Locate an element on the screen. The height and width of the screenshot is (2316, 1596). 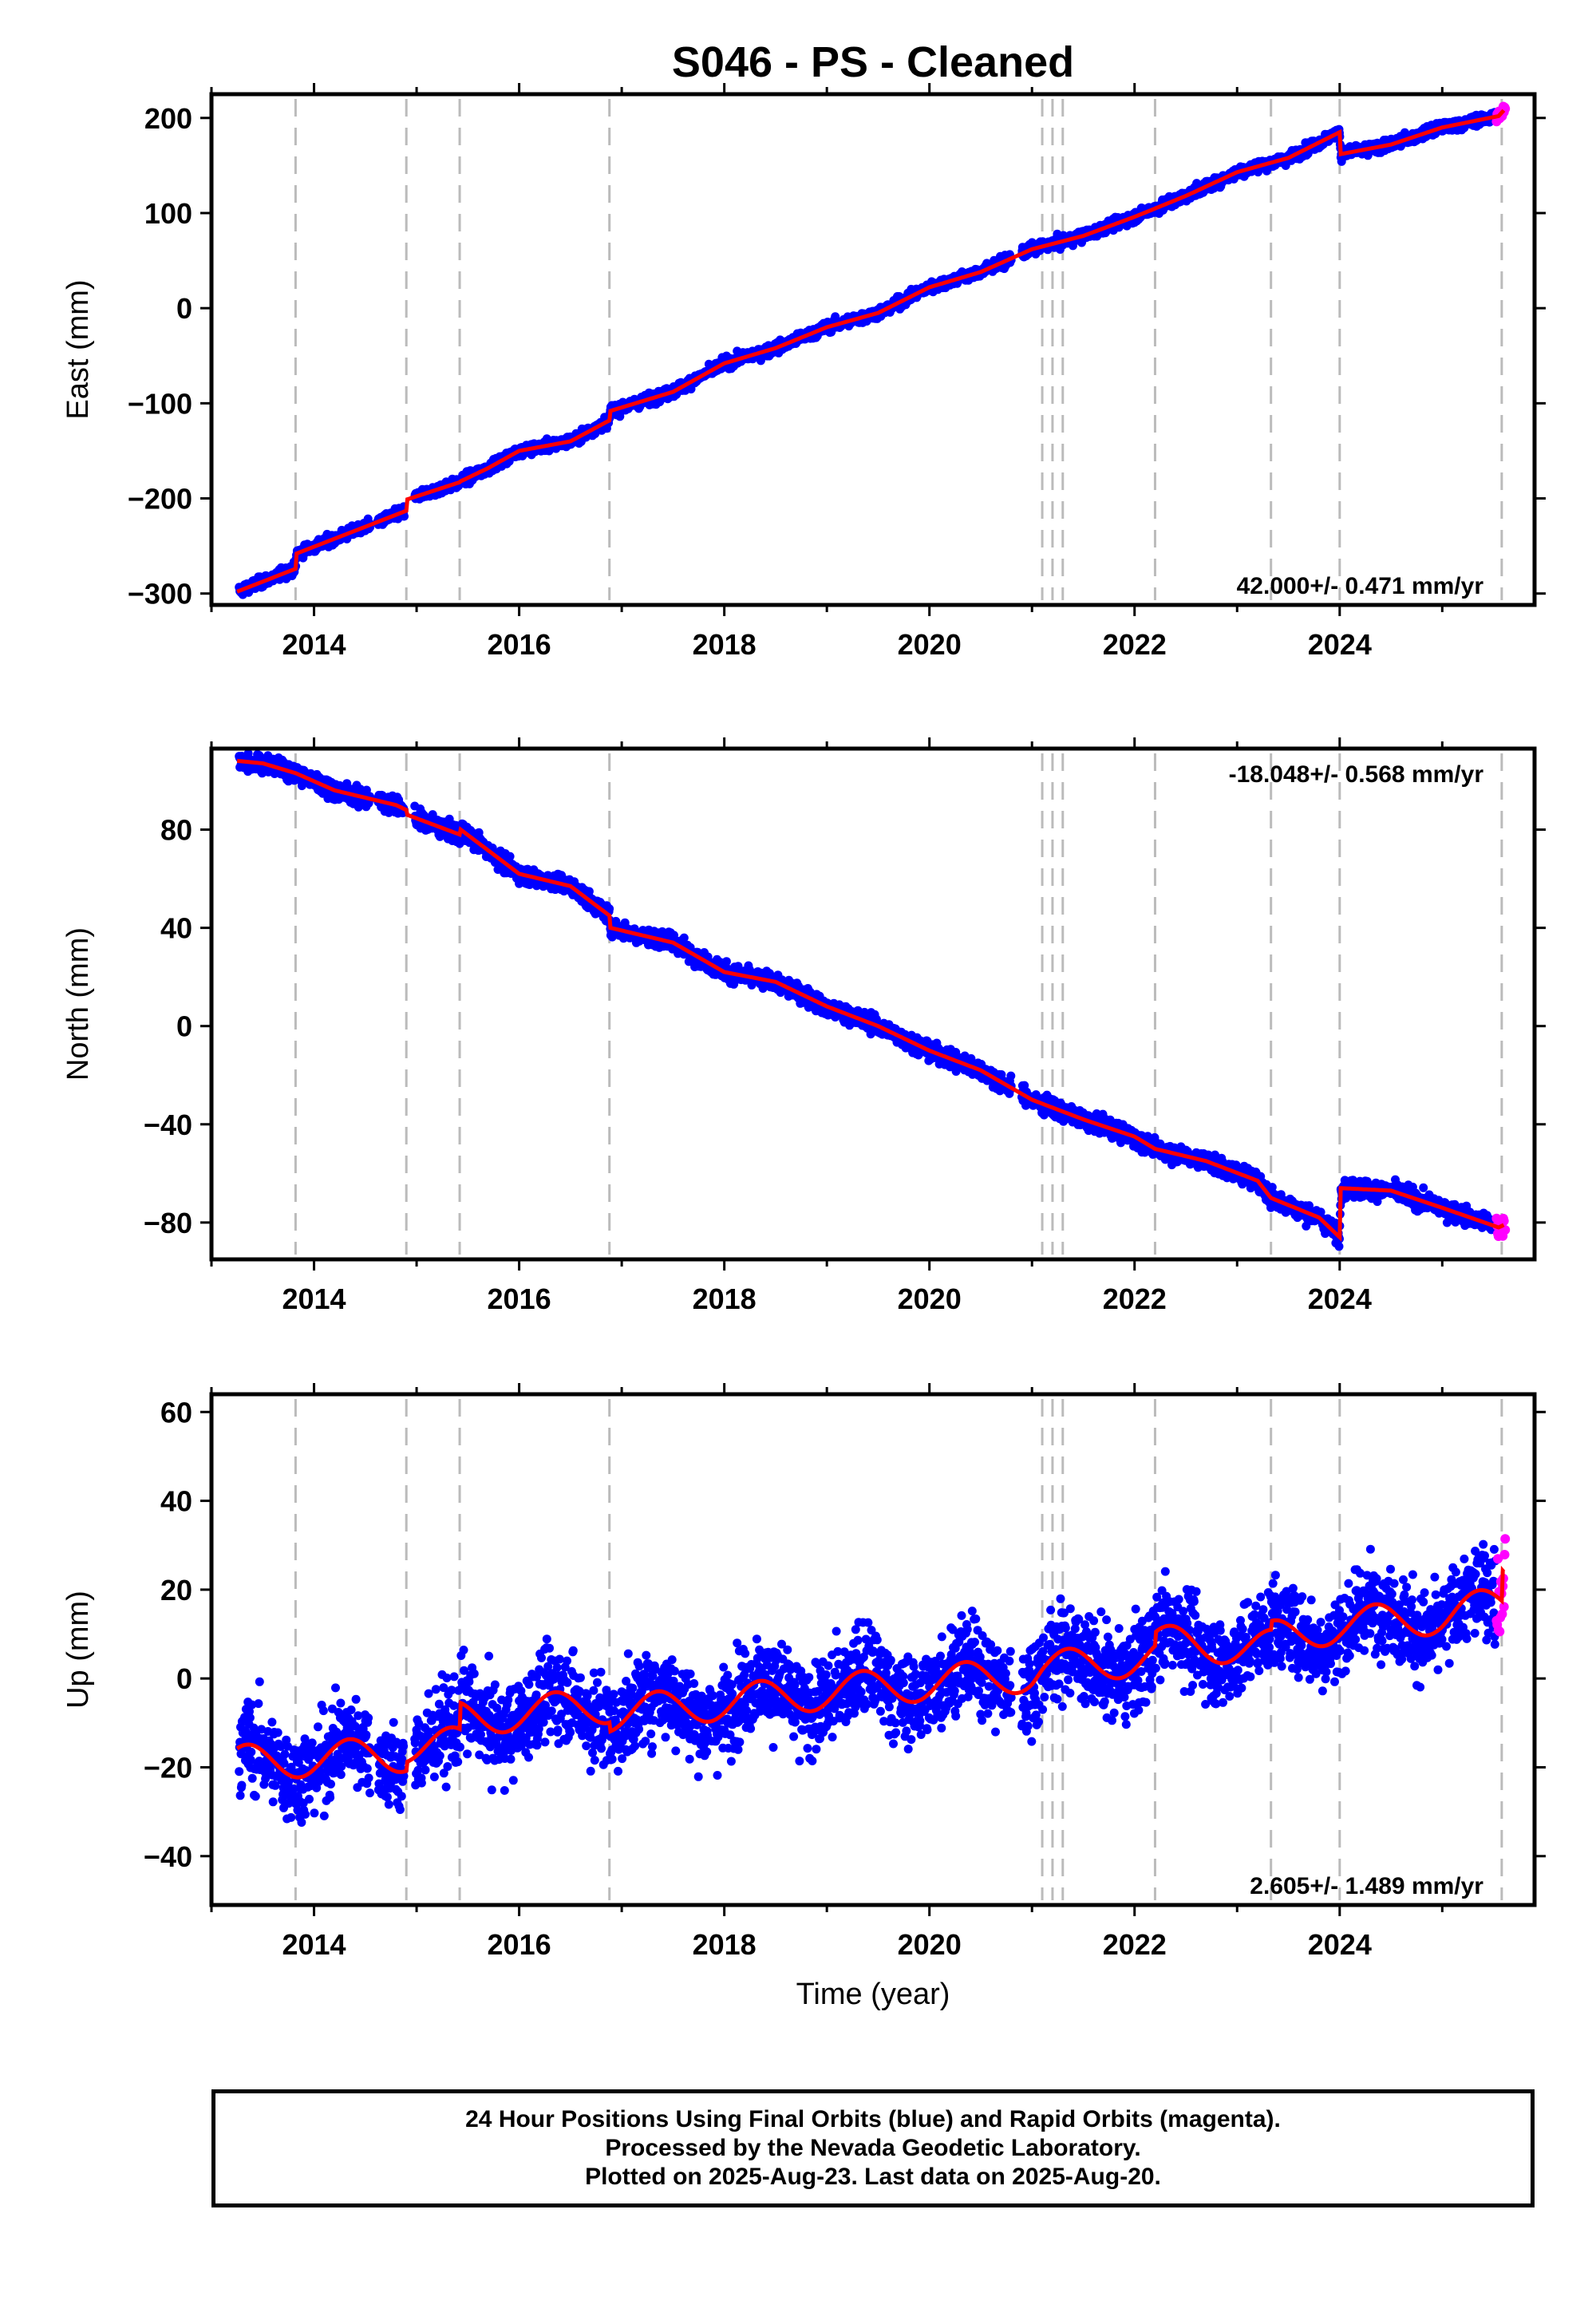
x-tick-label: 2024 is located at coordinates (1340, 644).